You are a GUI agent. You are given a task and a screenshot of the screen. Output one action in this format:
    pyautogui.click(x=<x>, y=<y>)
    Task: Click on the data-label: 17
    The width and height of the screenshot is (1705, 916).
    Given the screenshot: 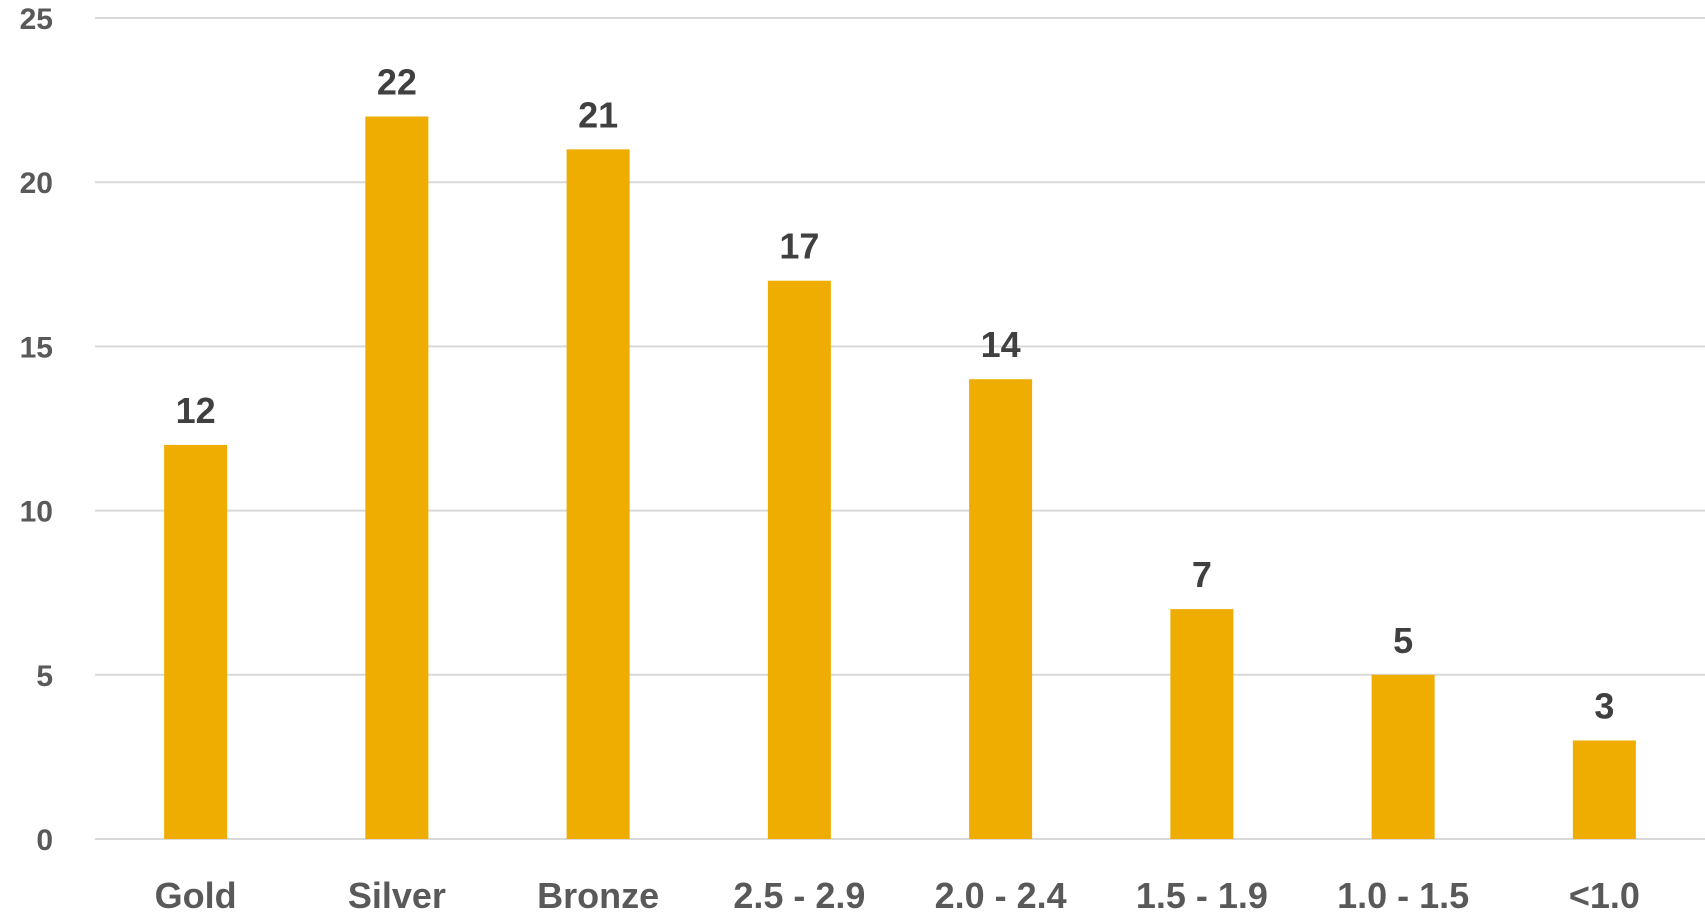 What is the action you would take?
    pyautogui.click(x=799, y=246)
    